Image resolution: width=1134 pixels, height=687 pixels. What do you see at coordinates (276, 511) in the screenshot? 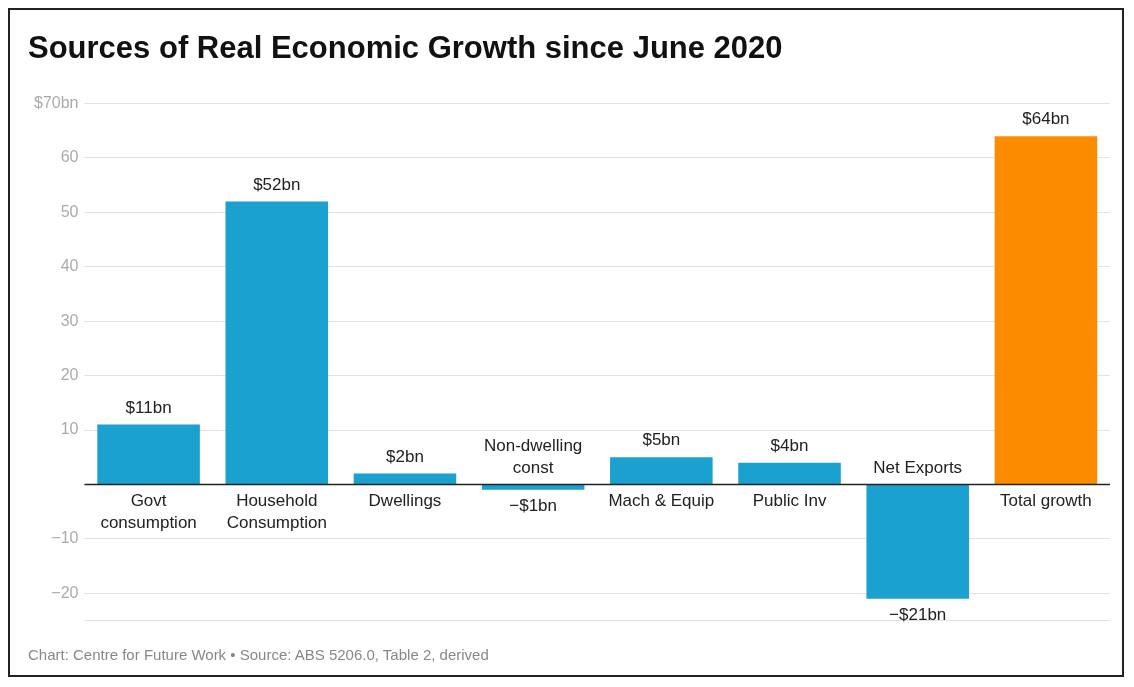
I see `x-tick-label: Household Consumption` at bounding box center [276, 511].